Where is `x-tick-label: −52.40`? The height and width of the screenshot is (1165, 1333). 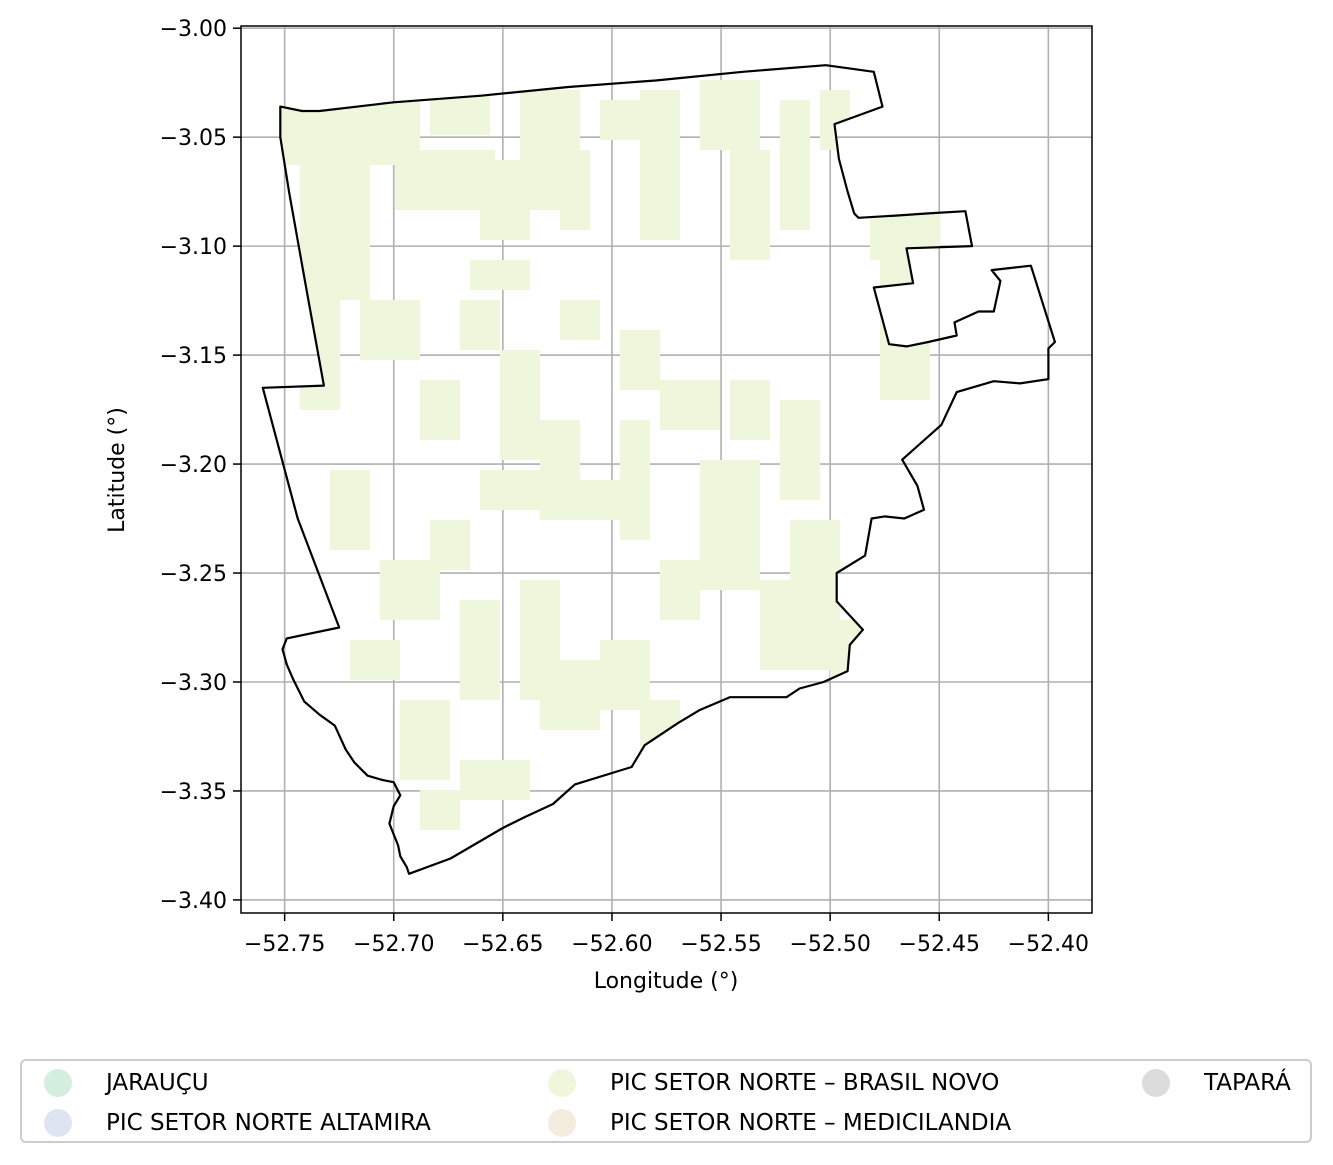 x-tick-label: −52.40 is located at coordinates (1048, 944).